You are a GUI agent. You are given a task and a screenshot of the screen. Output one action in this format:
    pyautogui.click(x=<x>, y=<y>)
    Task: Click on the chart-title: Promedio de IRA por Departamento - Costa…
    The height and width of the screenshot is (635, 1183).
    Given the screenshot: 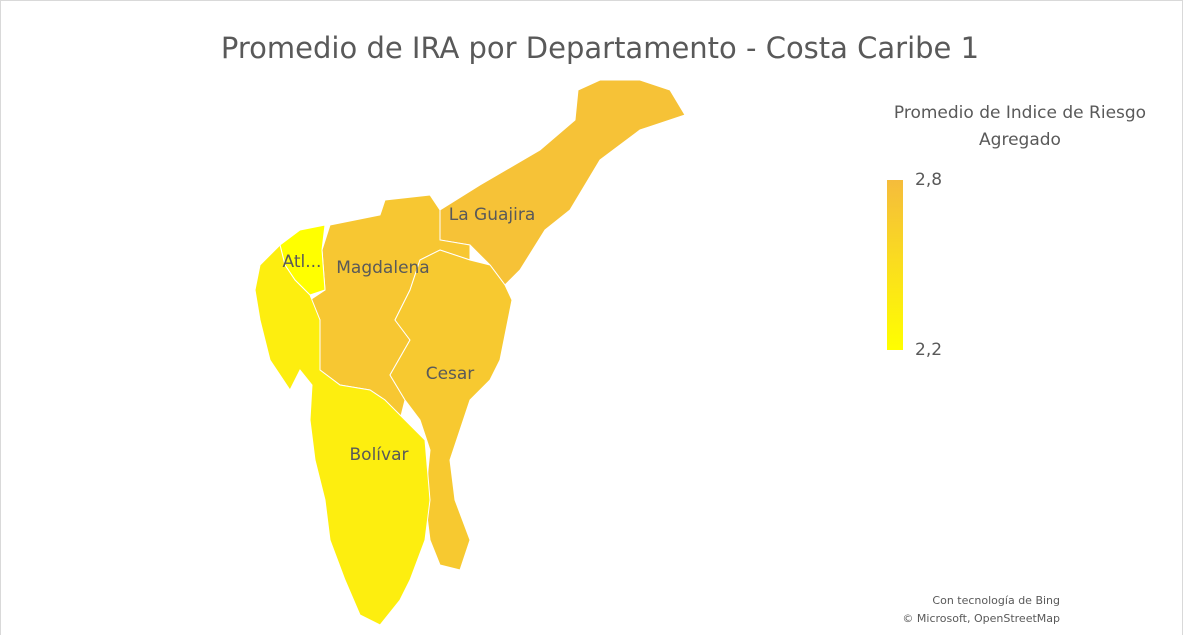 What is the action you would take?
    pyautogui.click(x=600, y=48)
    